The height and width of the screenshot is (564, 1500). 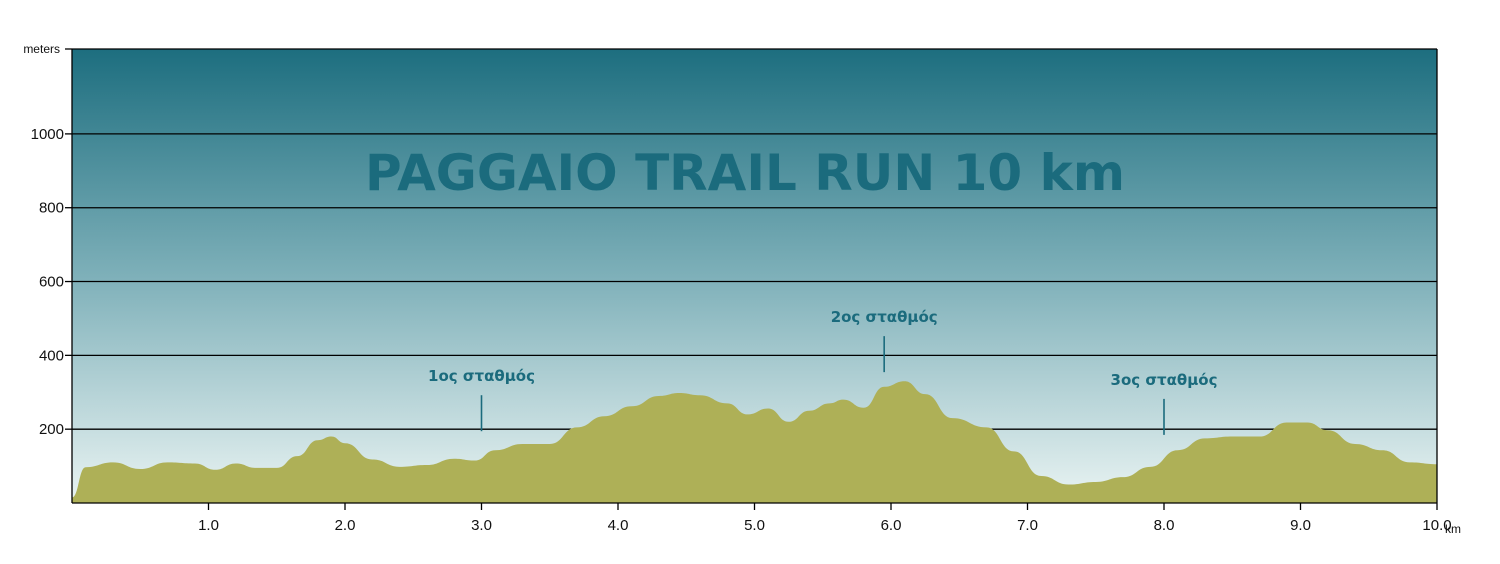 What do you see at coordinates (345, 525) in the screenshot?
I see `x-tick-label: 2.0` at bounding box center [345, 525].